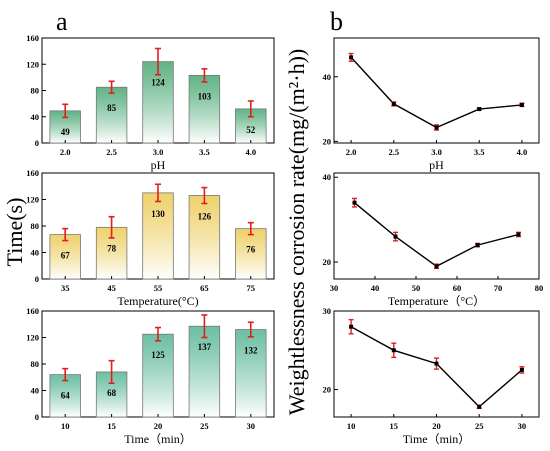 This screenshot has width=550, height=451. Describe the element at coordinates (539, 288) in the screenshot. I see `x-tick-label: 80` at that location.